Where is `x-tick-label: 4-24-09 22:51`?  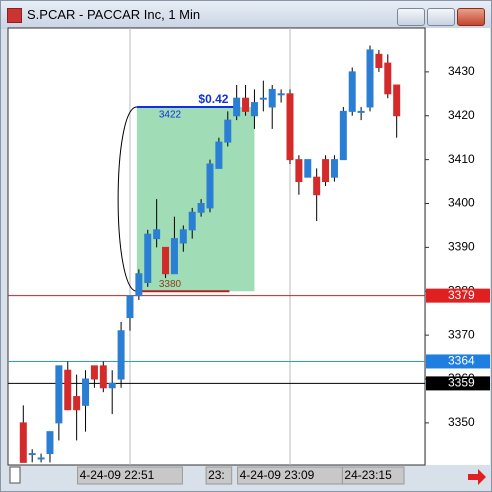 x-tick-label: 4-24-09 22:51 is located at coordinates (117, 475).